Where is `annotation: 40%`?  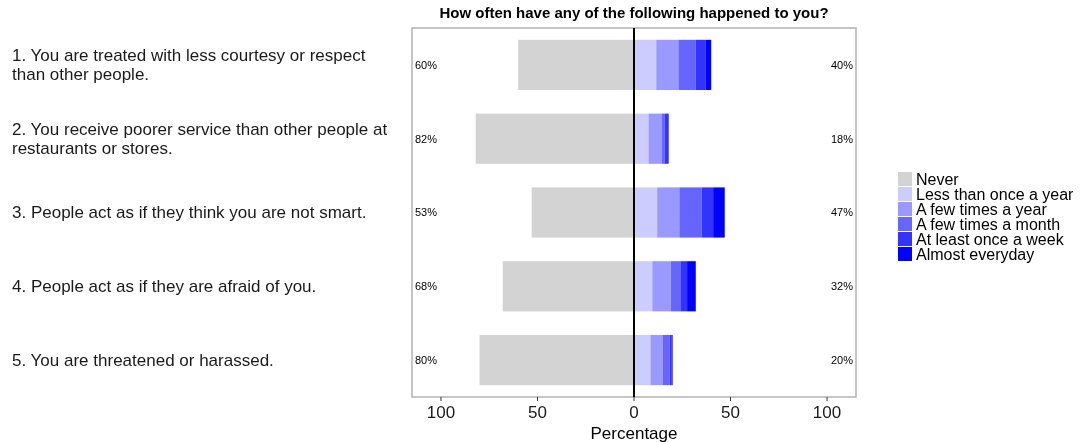 annotation: 40% is located at coordinates (842, 64).